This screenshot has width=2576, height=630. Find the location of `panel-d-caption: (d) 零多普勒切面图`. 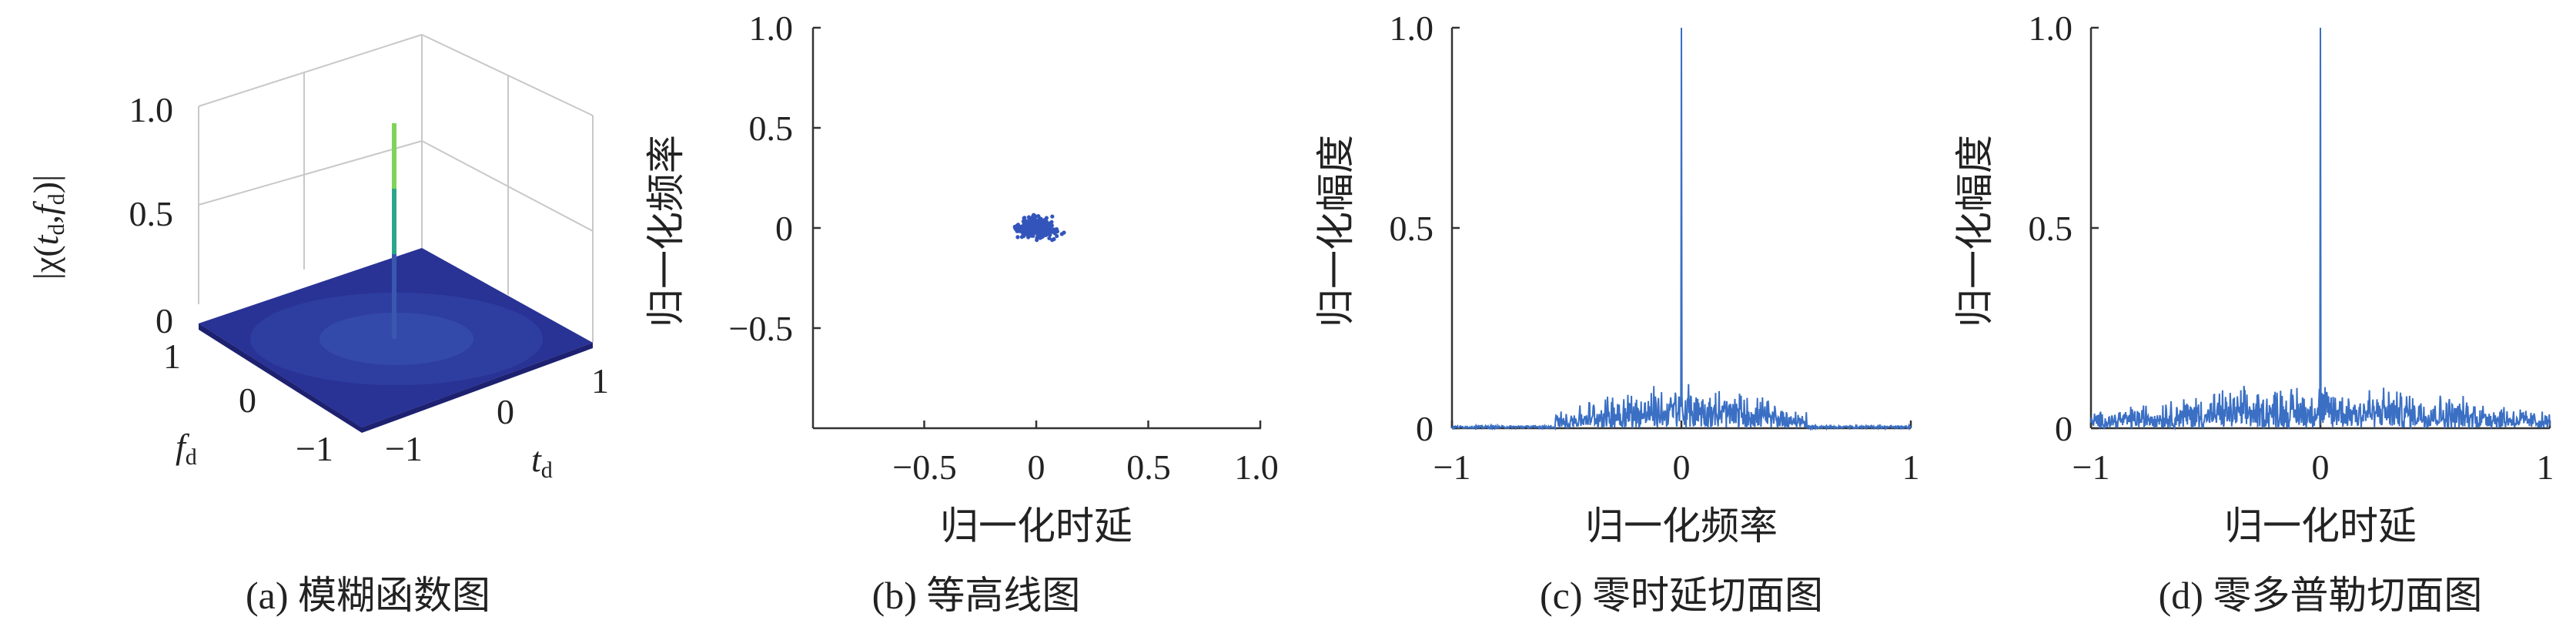

panel-d-caption: (d) 零多普勒切面图 is located at coordinates (2321, 595).